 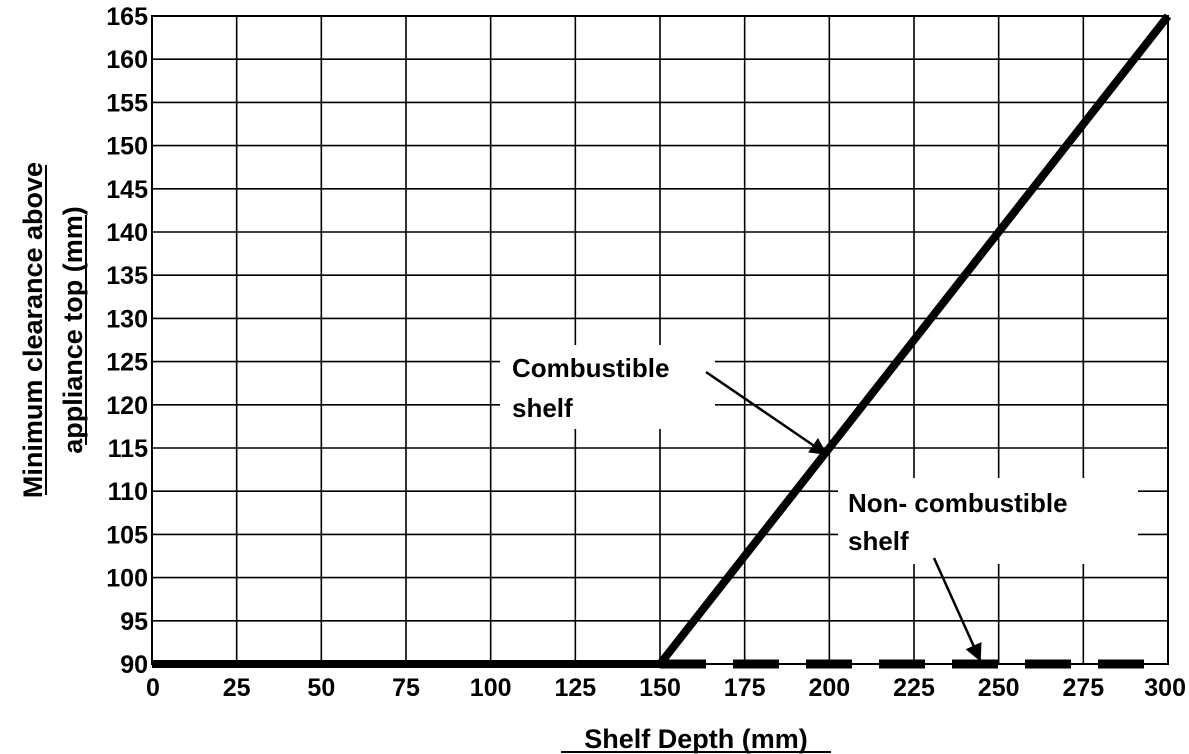 I want to click on y-tick-label-9: 135, so click(x=127, y=276).